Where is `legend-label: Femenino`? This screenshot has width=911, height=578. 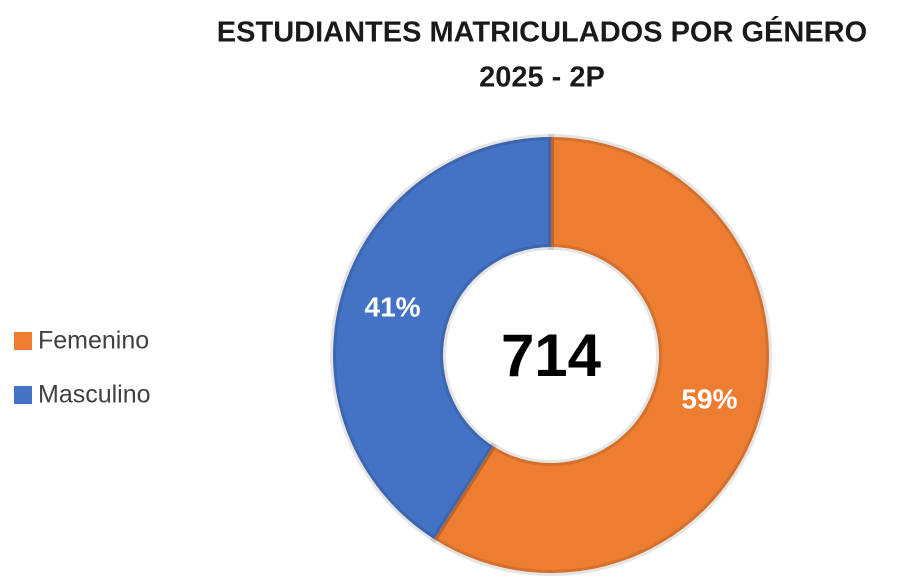 legend-label: Femenino is located at coordinates (93, 341).